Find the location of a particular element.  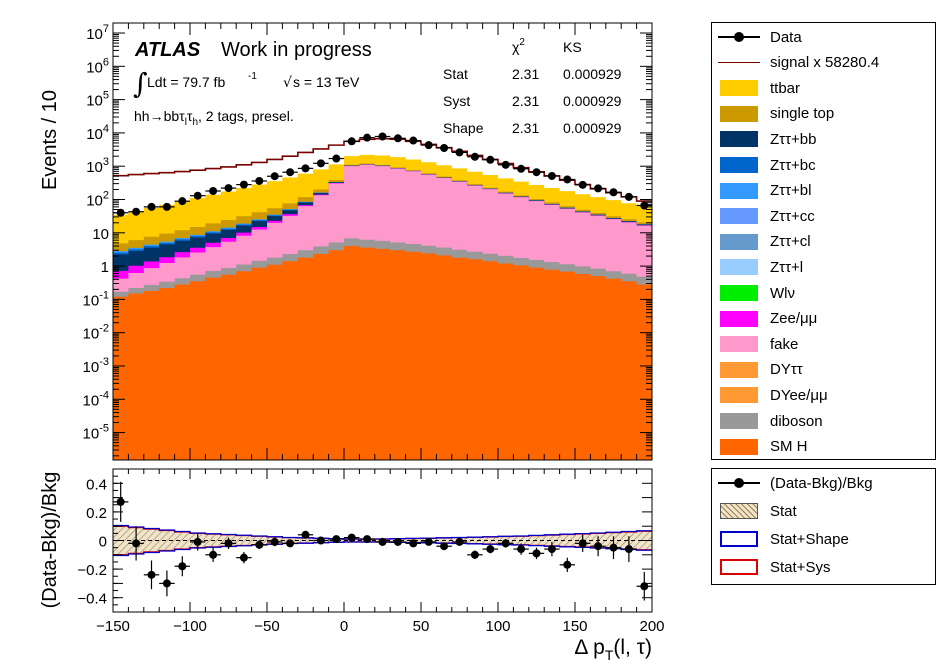

legend-label: Zττ+cl is located at coordinates (790, 242).